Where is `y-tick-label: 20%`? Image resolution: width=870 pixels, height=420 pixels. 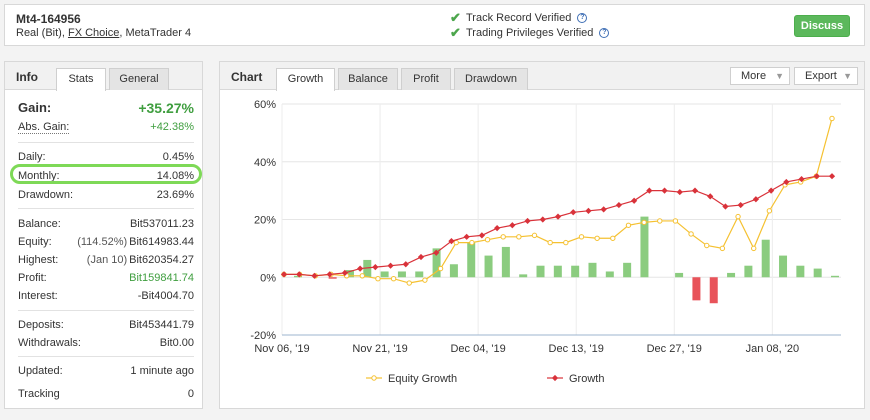
y-tick-label: 20% is located at coordinates (265, 221).